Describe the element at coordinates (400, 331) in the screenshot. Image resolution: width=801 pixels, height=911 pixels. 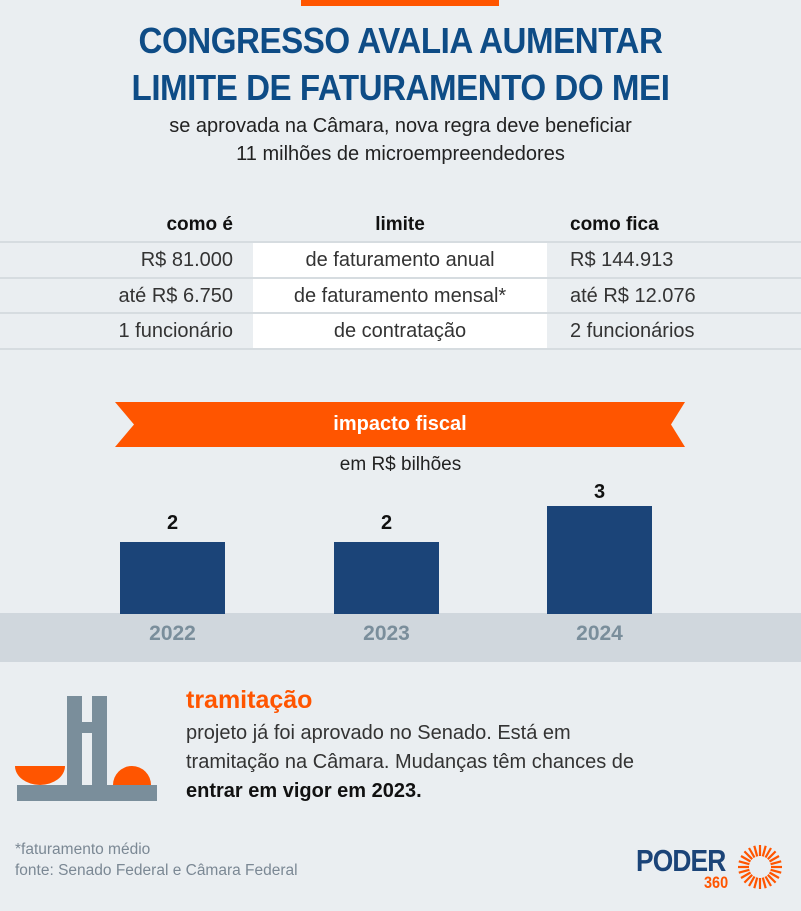
I see `cell-limit-hiring: de contratação` at that location.